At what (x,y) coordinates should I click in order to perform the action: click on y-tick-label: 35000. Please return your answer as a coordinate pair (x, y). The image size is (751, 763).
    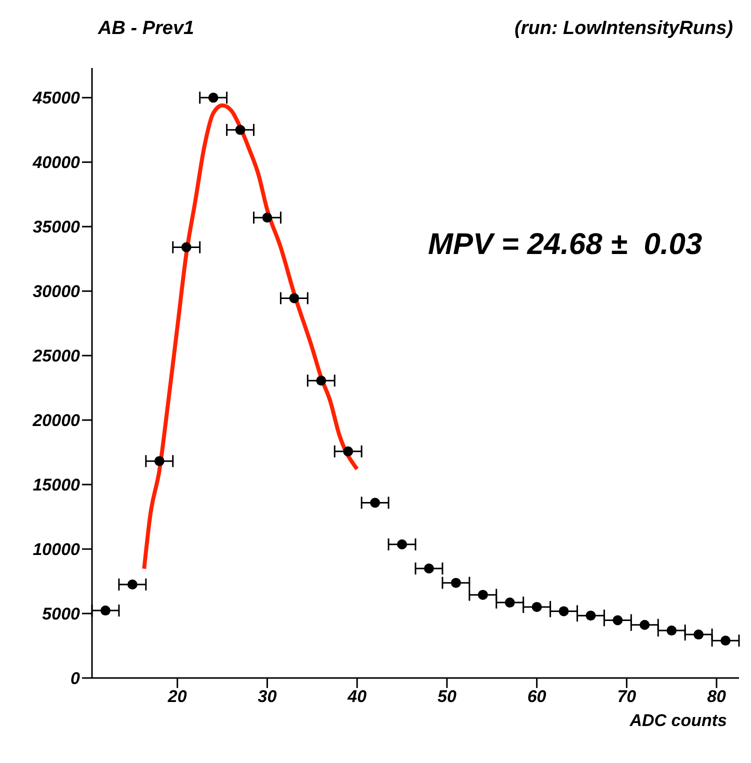
    Looking at the image, I should click on (56, 227).